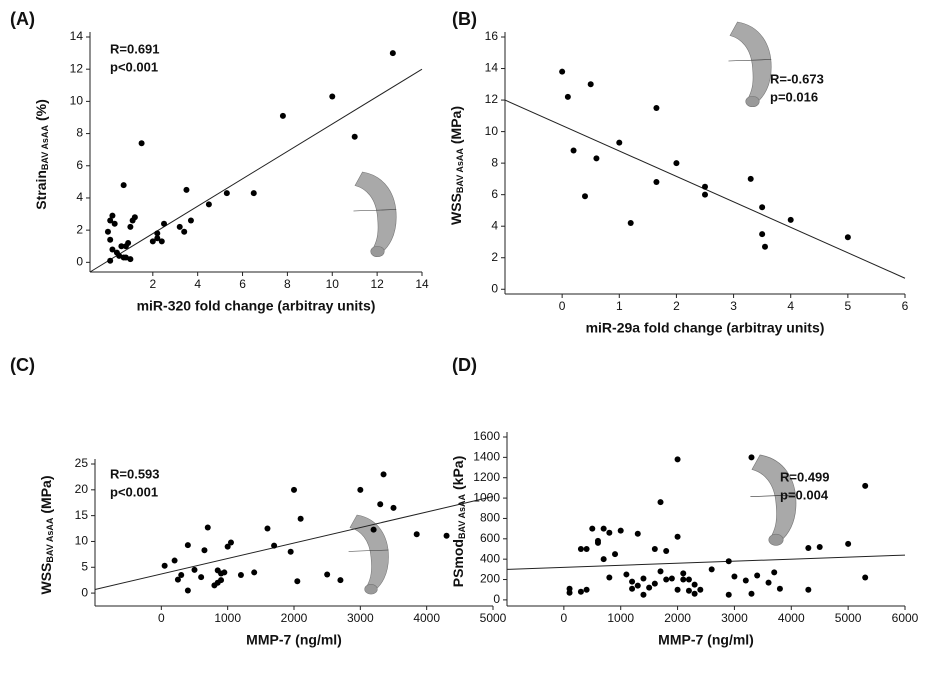 This screenshot has width=925, height=691. Describe the element at coordinates (494, 162) in the screenshot. I see `y-tick-label: 8` at that location.